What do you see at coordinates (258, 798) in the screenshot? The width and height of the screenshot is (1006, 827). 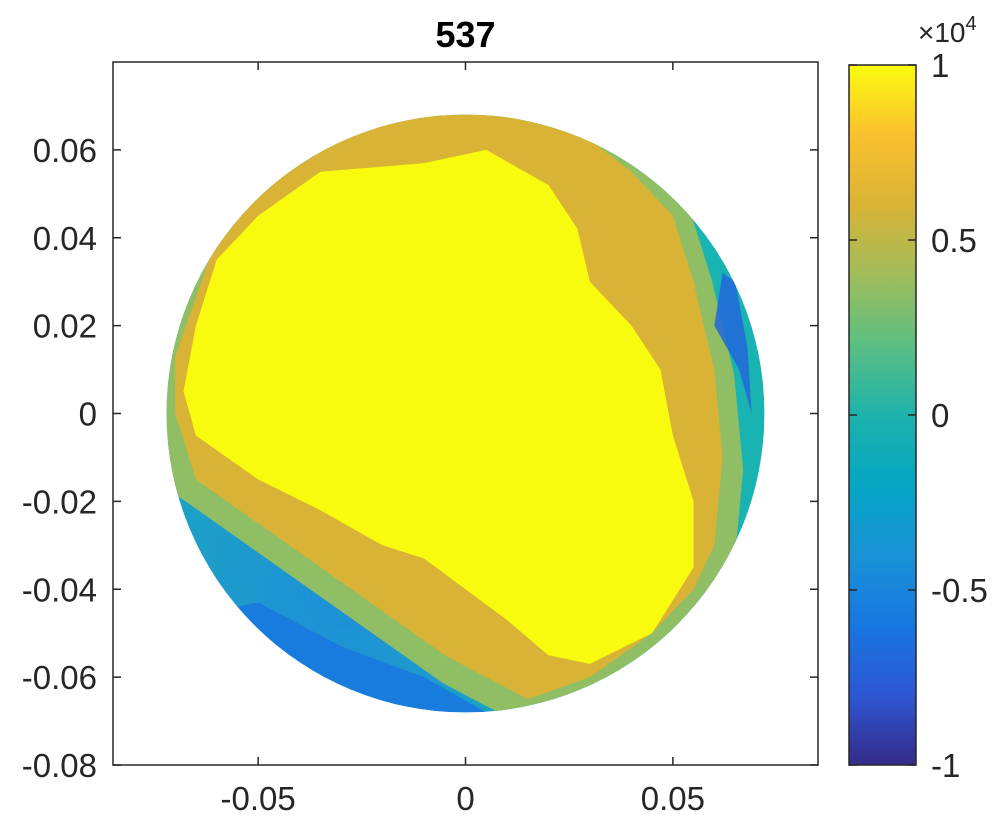 I see `x-tick-label: -0.05` at bounding box center [258, 798].